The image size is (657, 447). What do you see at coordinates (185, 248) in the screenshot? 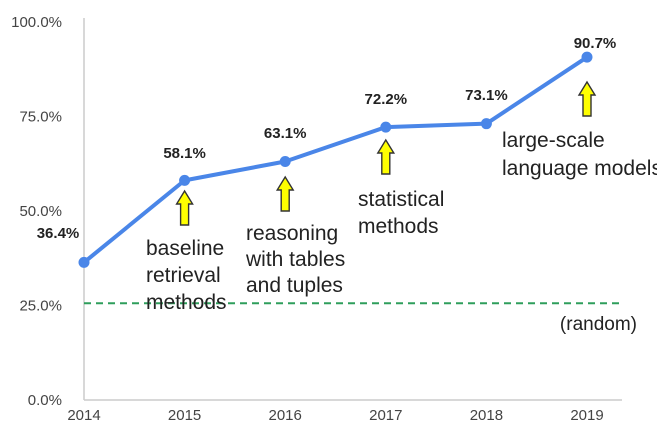
I see `annotation-text: baseline` at bounding box center [185, 248].